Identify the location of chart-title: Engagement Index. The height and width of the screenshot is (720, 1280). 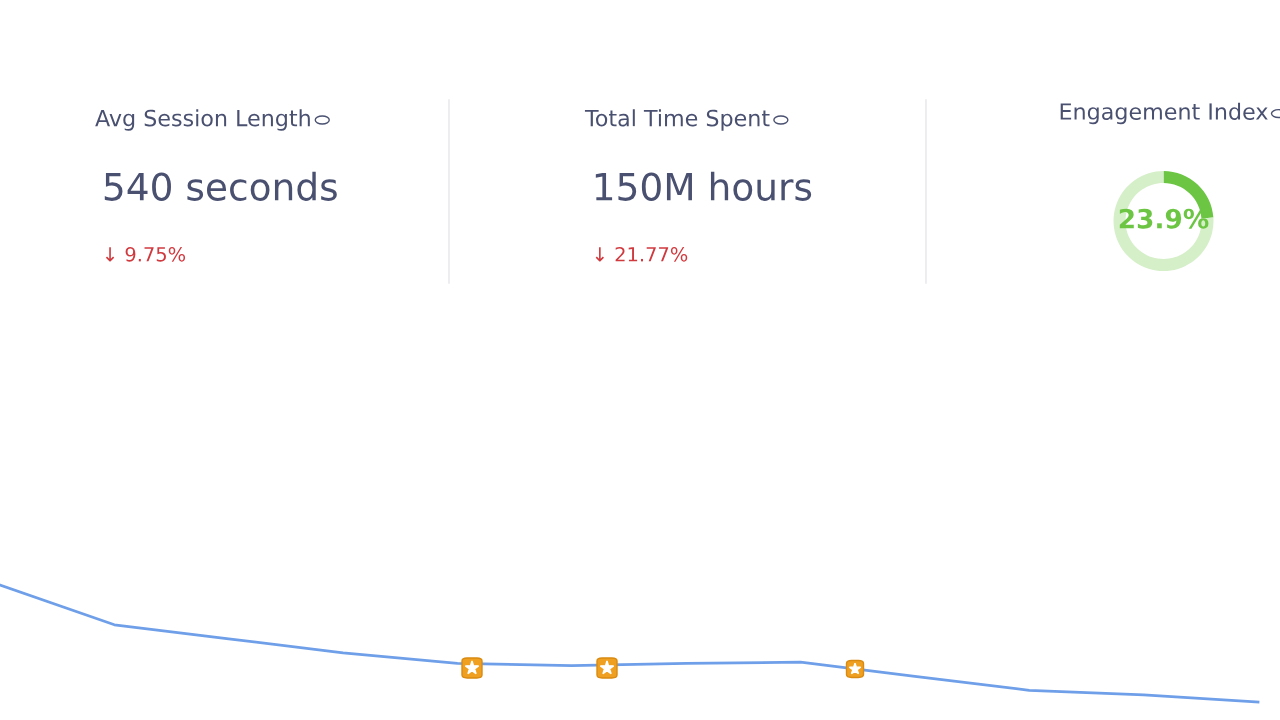
(1164, 113).